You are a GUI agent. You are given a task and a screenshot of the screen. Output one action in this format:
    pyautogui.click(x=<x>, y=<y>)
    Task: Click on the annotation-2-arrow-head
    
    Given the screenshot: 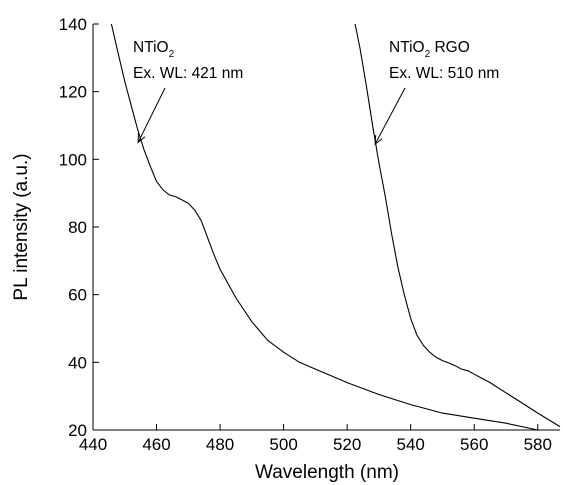 What is the action you would take?
    pyautogui.click(x=378, y=140)
    